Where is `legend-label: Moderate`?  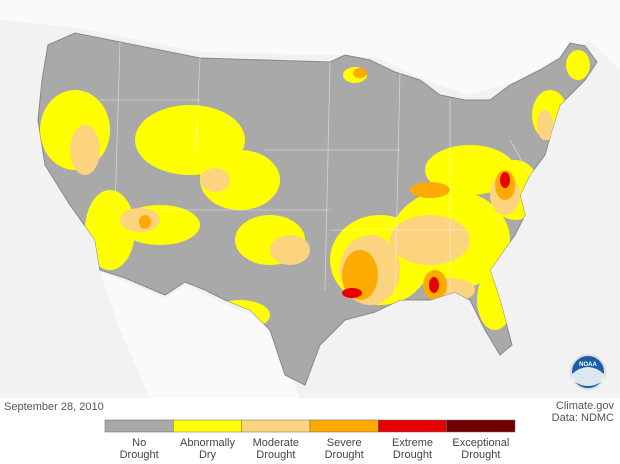 legend-label: Moderate is located at coordinates (276, 443).